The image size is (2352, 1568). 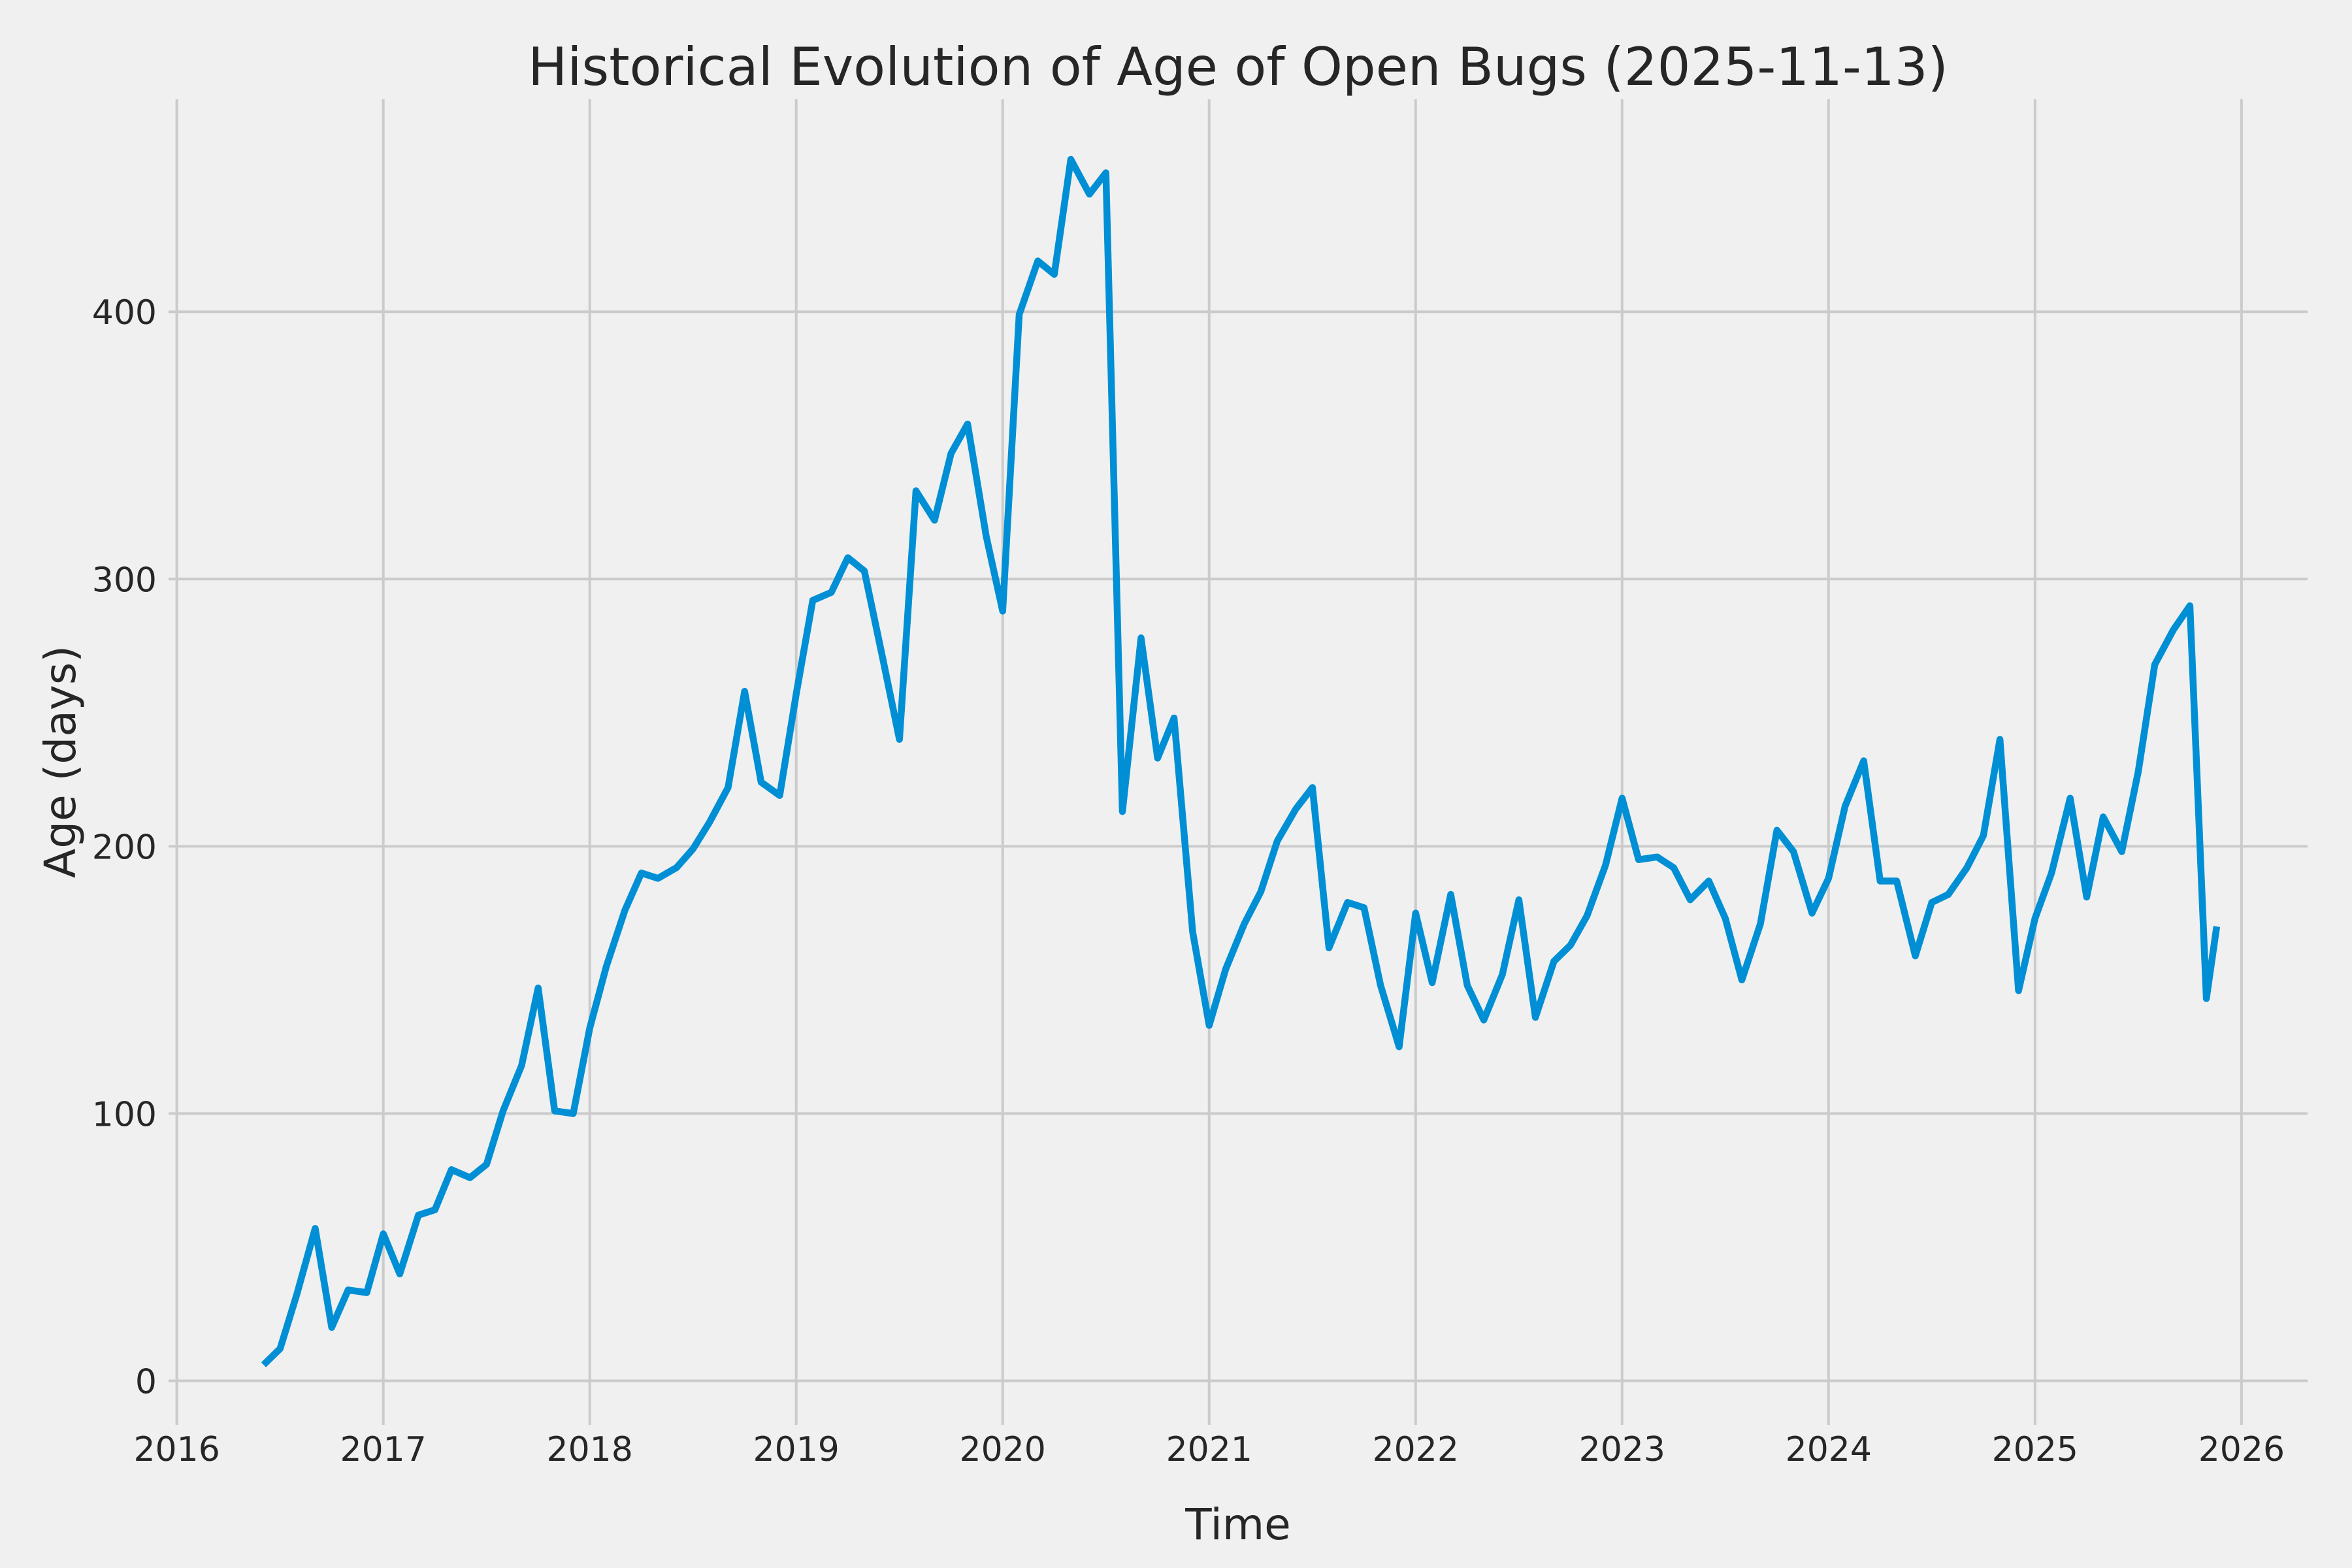 What do you see at coordinates (124, 580) in the screenshot?
I see `y-tick-label-300: 300` at bounding box center [124, 580].